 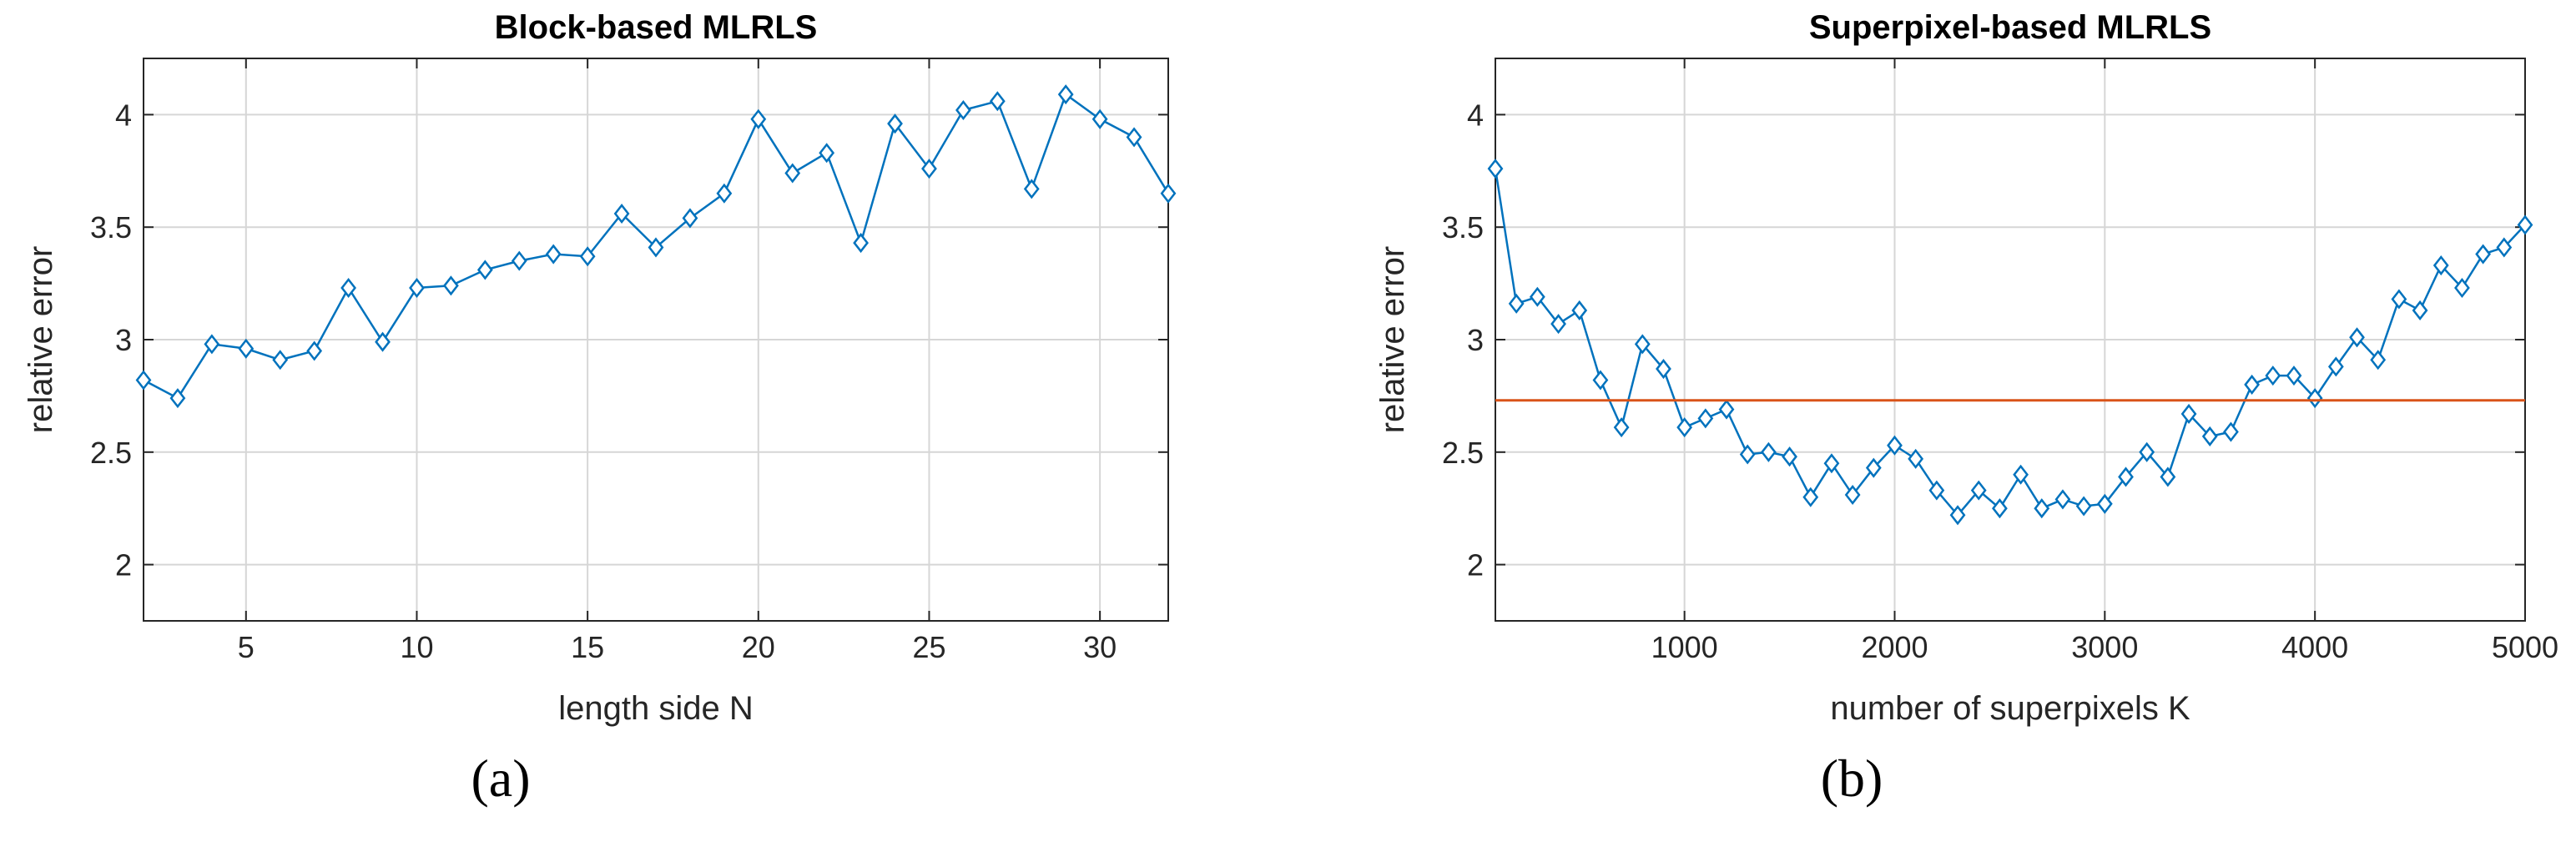 What do you see at coordinates (2104, 647) in the screenshot?
I see `x-tick-label: 3000` at bounding box center [2104, 647].